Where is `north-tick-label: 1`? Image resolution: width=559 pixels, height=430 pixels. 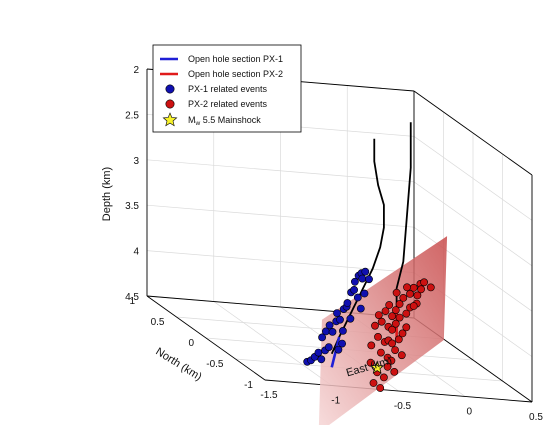
north-tick-label: 1 is located at coordinates (132, 301).